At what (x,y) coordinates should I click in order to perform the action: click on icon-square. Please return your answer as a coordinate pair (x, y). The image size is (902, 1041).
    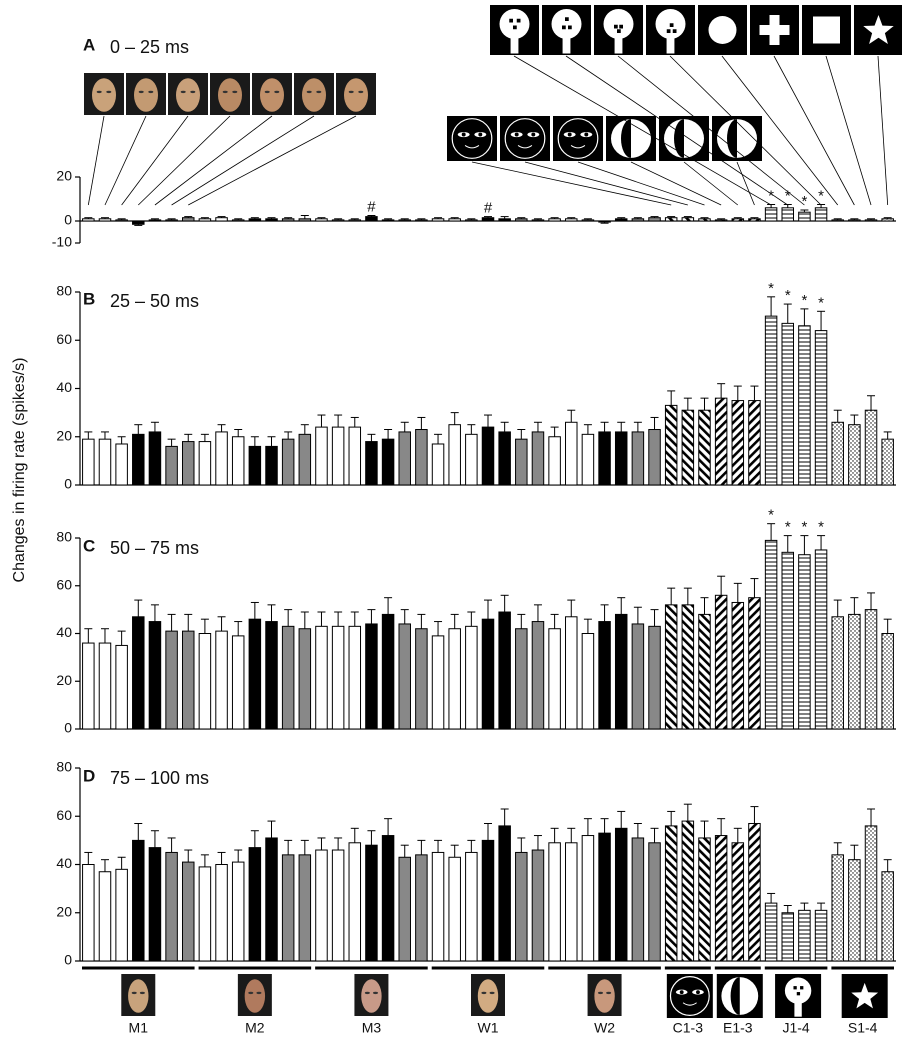
    Looking at the image, I should click on (826, 30).